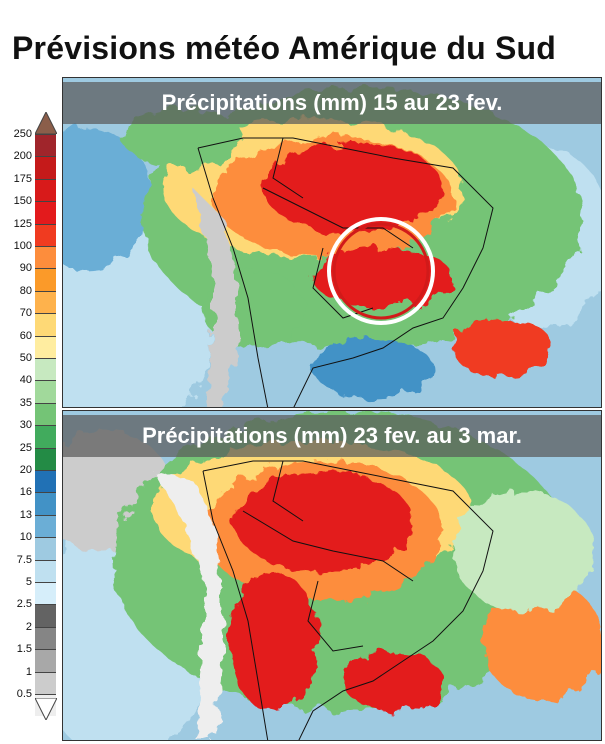  Describe the element at coordinates (25, 380) in the screenshot. I see `legend-label: 40` at that location.